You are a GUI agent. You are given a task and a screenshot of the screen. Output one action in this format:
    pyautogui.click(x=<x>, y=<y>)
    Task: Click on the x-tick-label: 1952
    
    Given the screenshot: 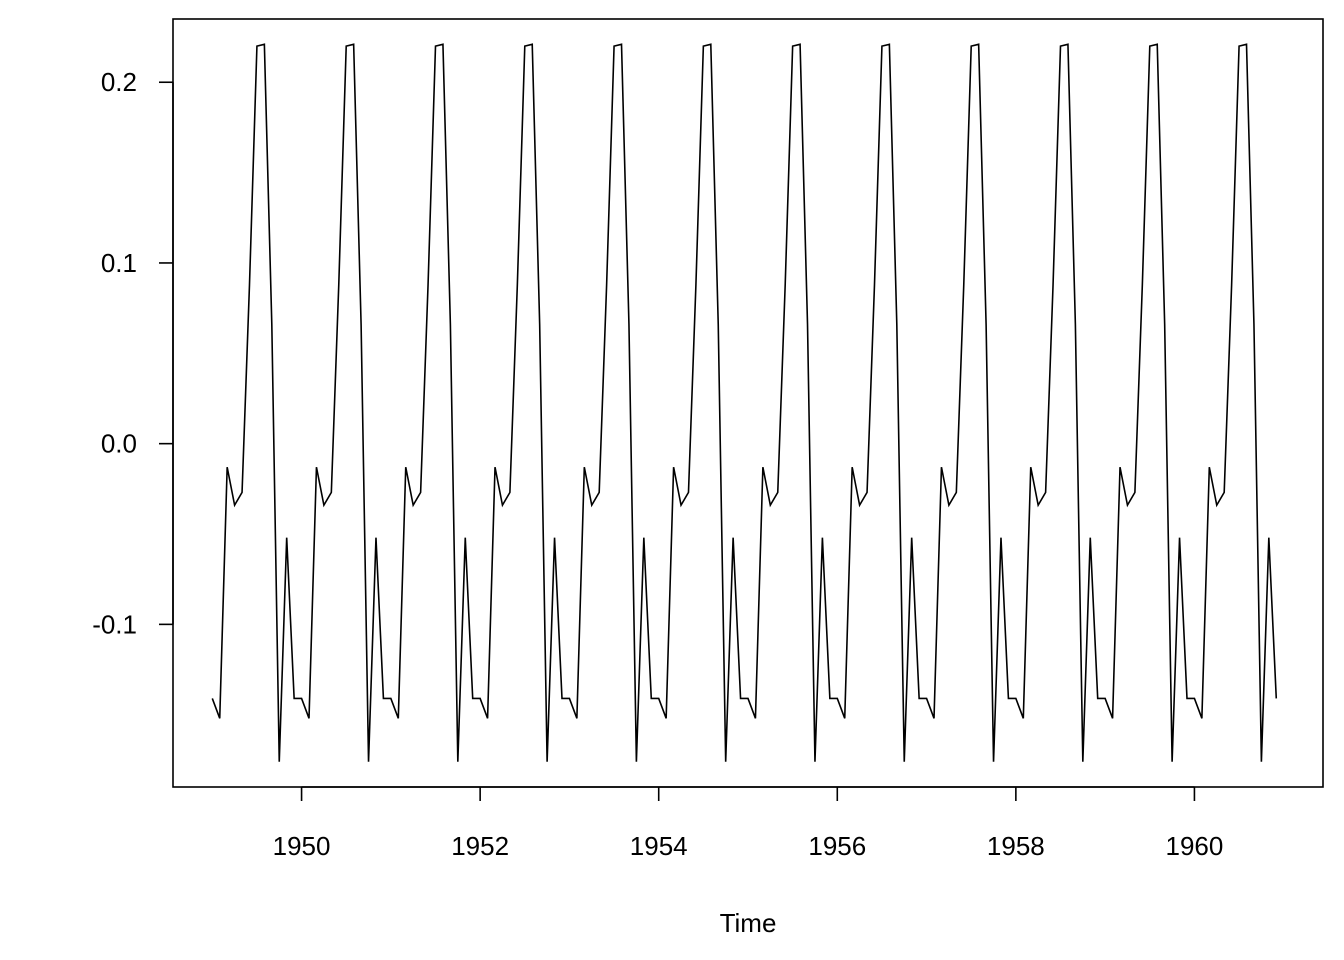 What is the action you would take?
    pyautogui.click(x=480, y=846)
    